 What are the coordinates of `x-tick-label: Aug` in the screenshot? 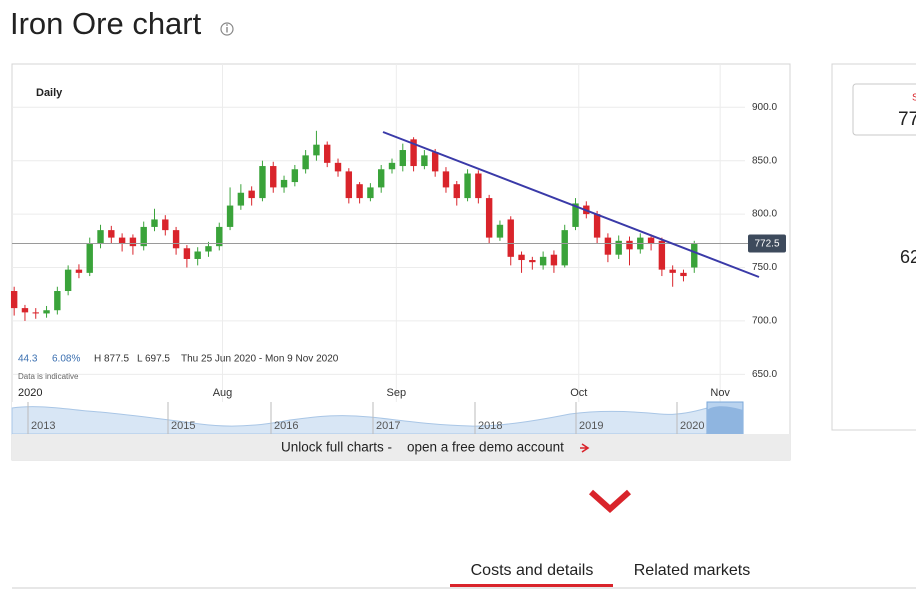 It's located at (223, 393).